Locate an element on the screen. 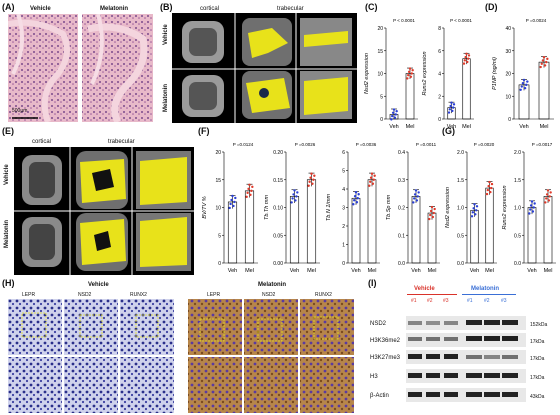 Image resolution: width=560 pixels, height=415 pixels. panel-label-e: (E) is located at coordinates (8, 131).